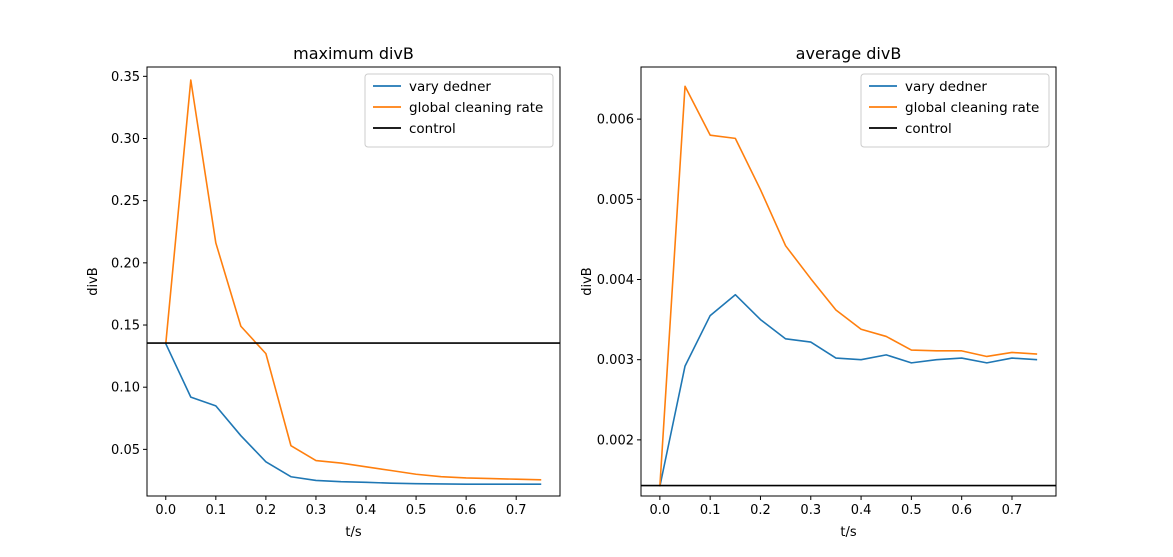  I want to click on y-tick-label: 0.30, so click(125, 139).